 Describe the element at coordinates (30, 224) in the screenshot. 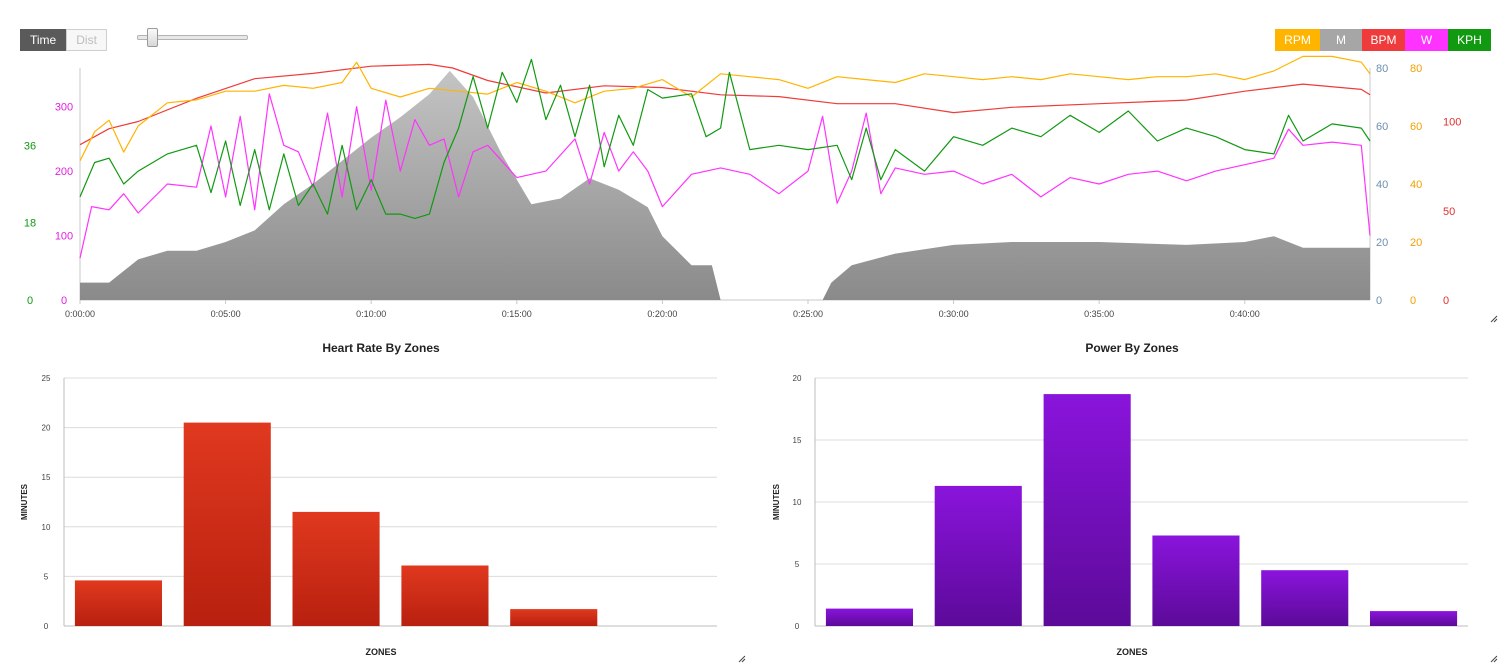

I see `main-chart-kph-tick-label: 18` at that location.